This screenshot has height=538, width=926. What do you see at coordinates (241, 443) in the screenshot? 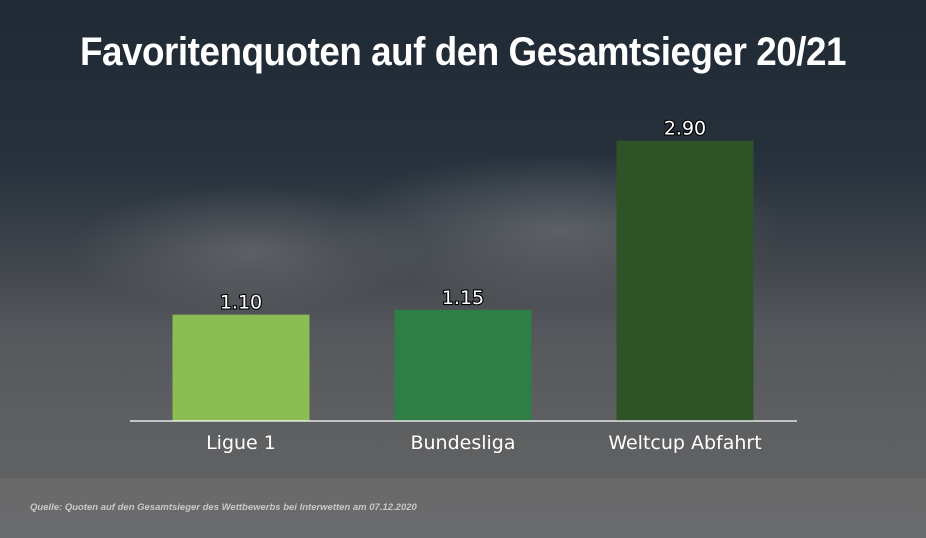
I see `category-label: Ligue 1` at bounding box center [241, 443].